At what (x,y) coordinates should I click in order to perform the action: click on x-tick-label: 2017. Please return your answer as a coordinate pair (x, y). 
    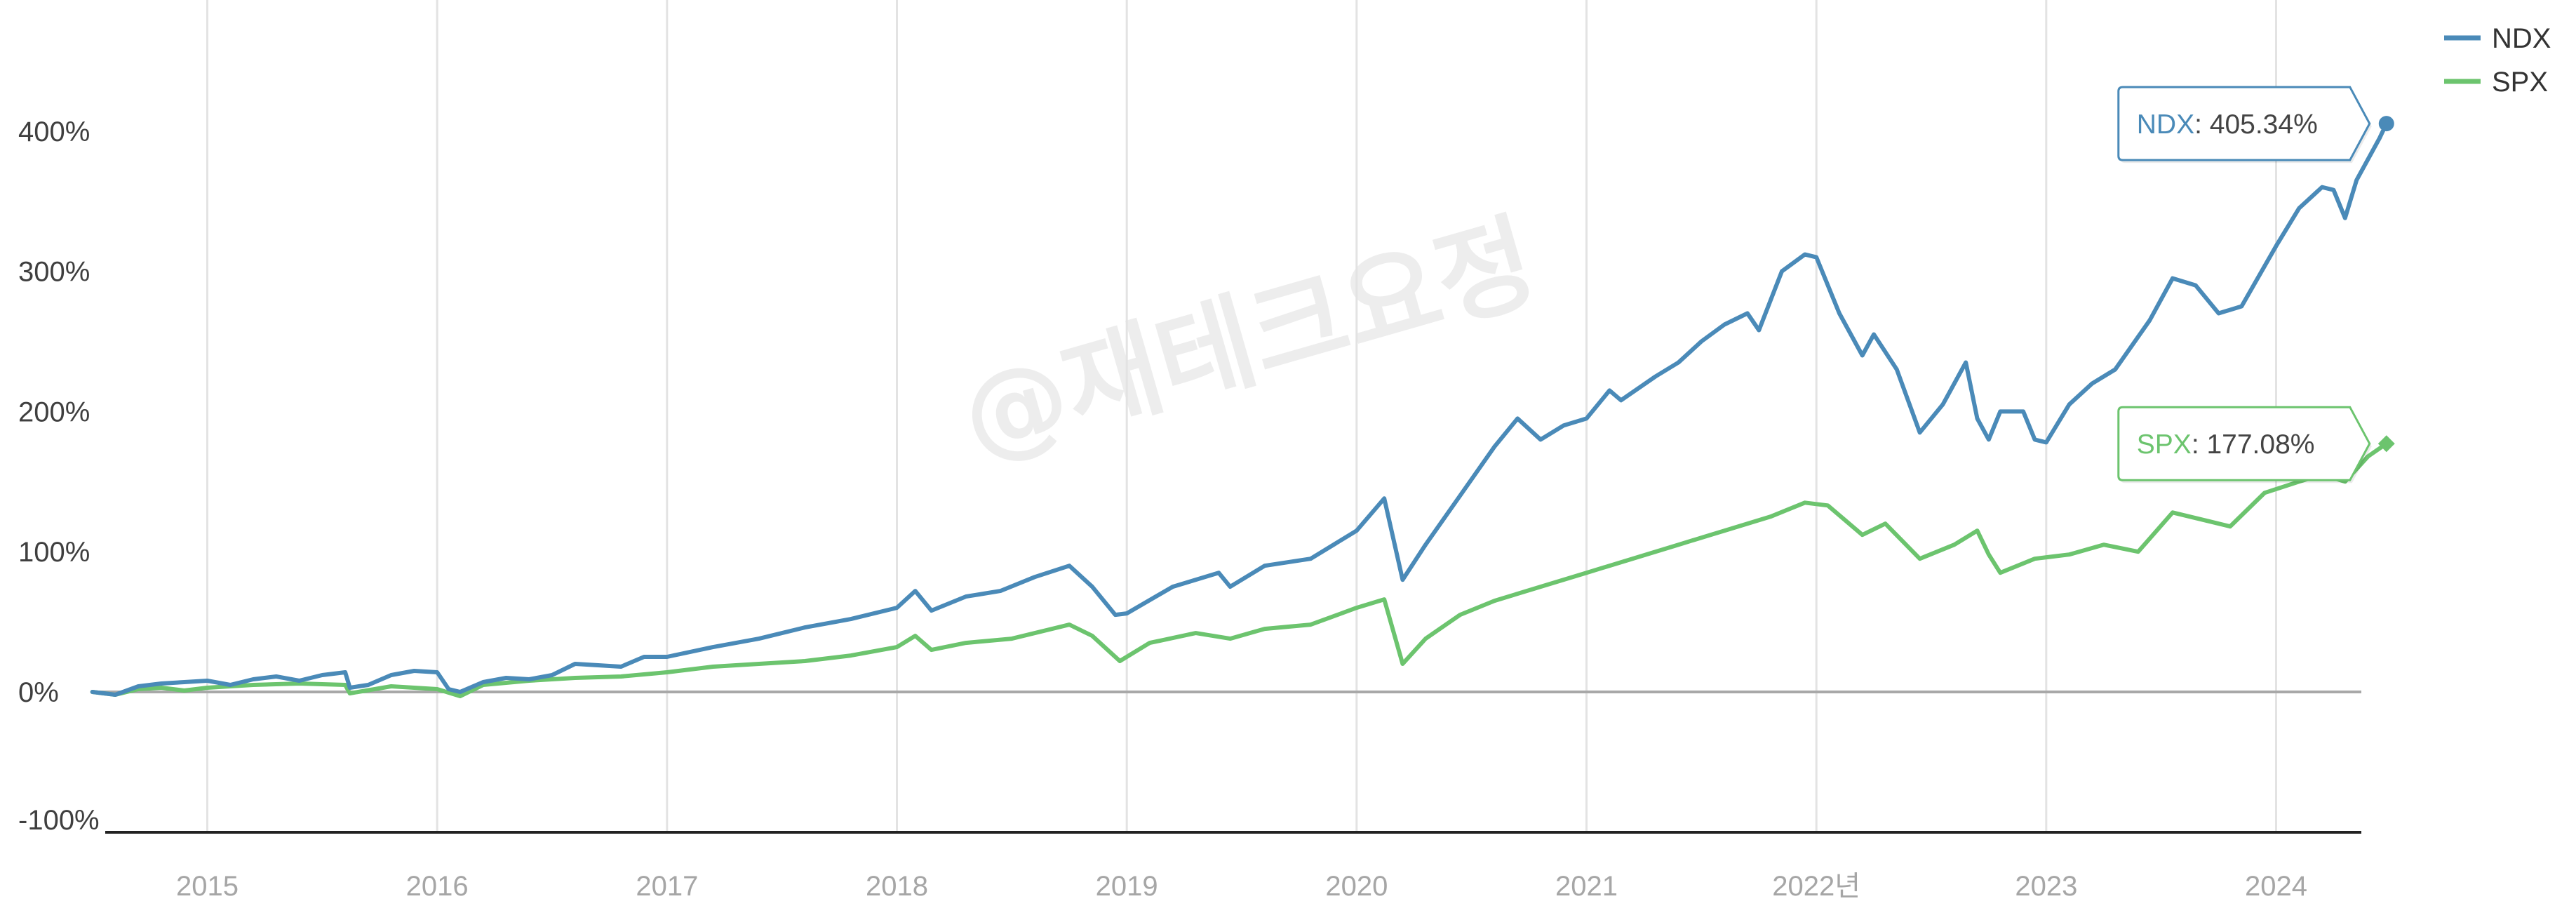
    Looking at the image, I should click on (667, 886).